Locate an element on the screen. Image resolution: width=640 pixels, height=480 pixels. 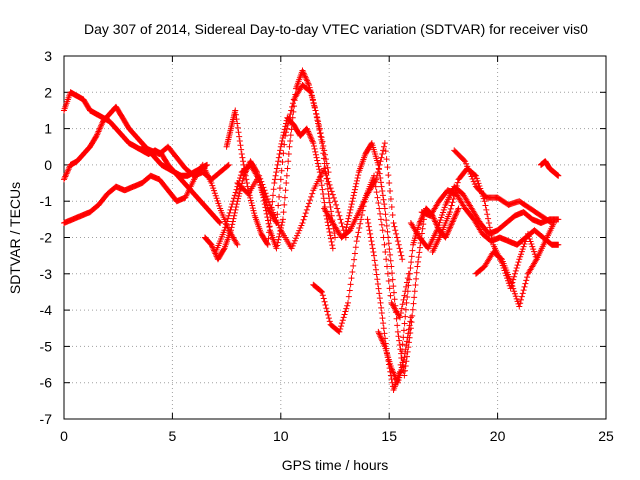
y-tick-label: -5 is located at coordinates (46, 346).